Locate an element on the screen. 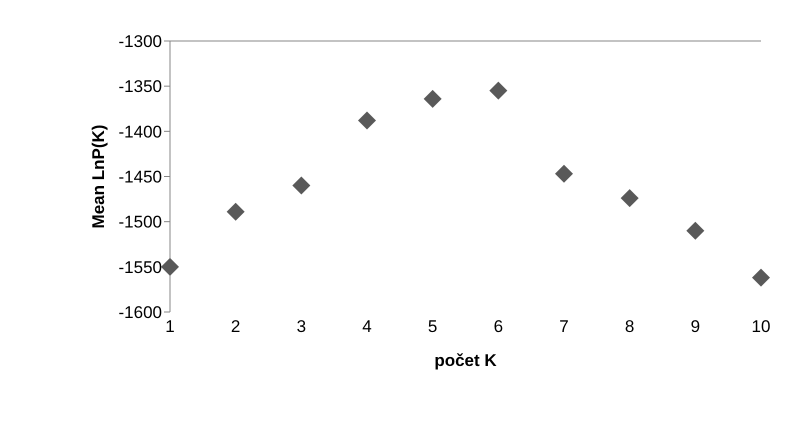  x-tick-label: 2 is located at coordinates (235, 326).